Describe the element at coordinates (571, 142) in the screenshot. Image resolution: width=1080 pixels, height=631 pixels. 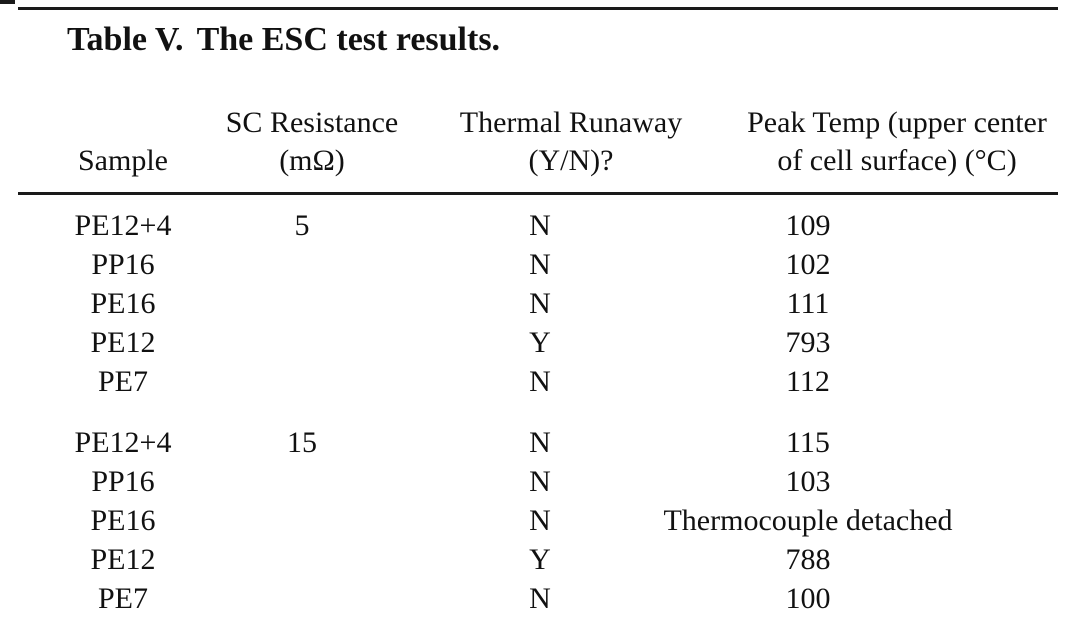
I see `column-header-thermal-runaway: Thermal Runaway (Y/N)?` at that location.